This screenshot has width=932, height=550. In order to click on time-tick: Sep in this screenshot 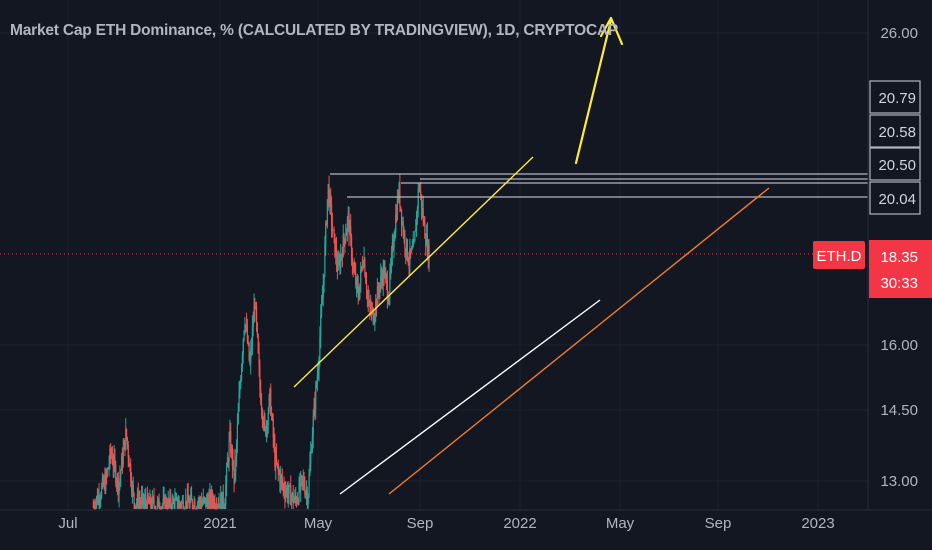, I will do `click(718, 523)`.